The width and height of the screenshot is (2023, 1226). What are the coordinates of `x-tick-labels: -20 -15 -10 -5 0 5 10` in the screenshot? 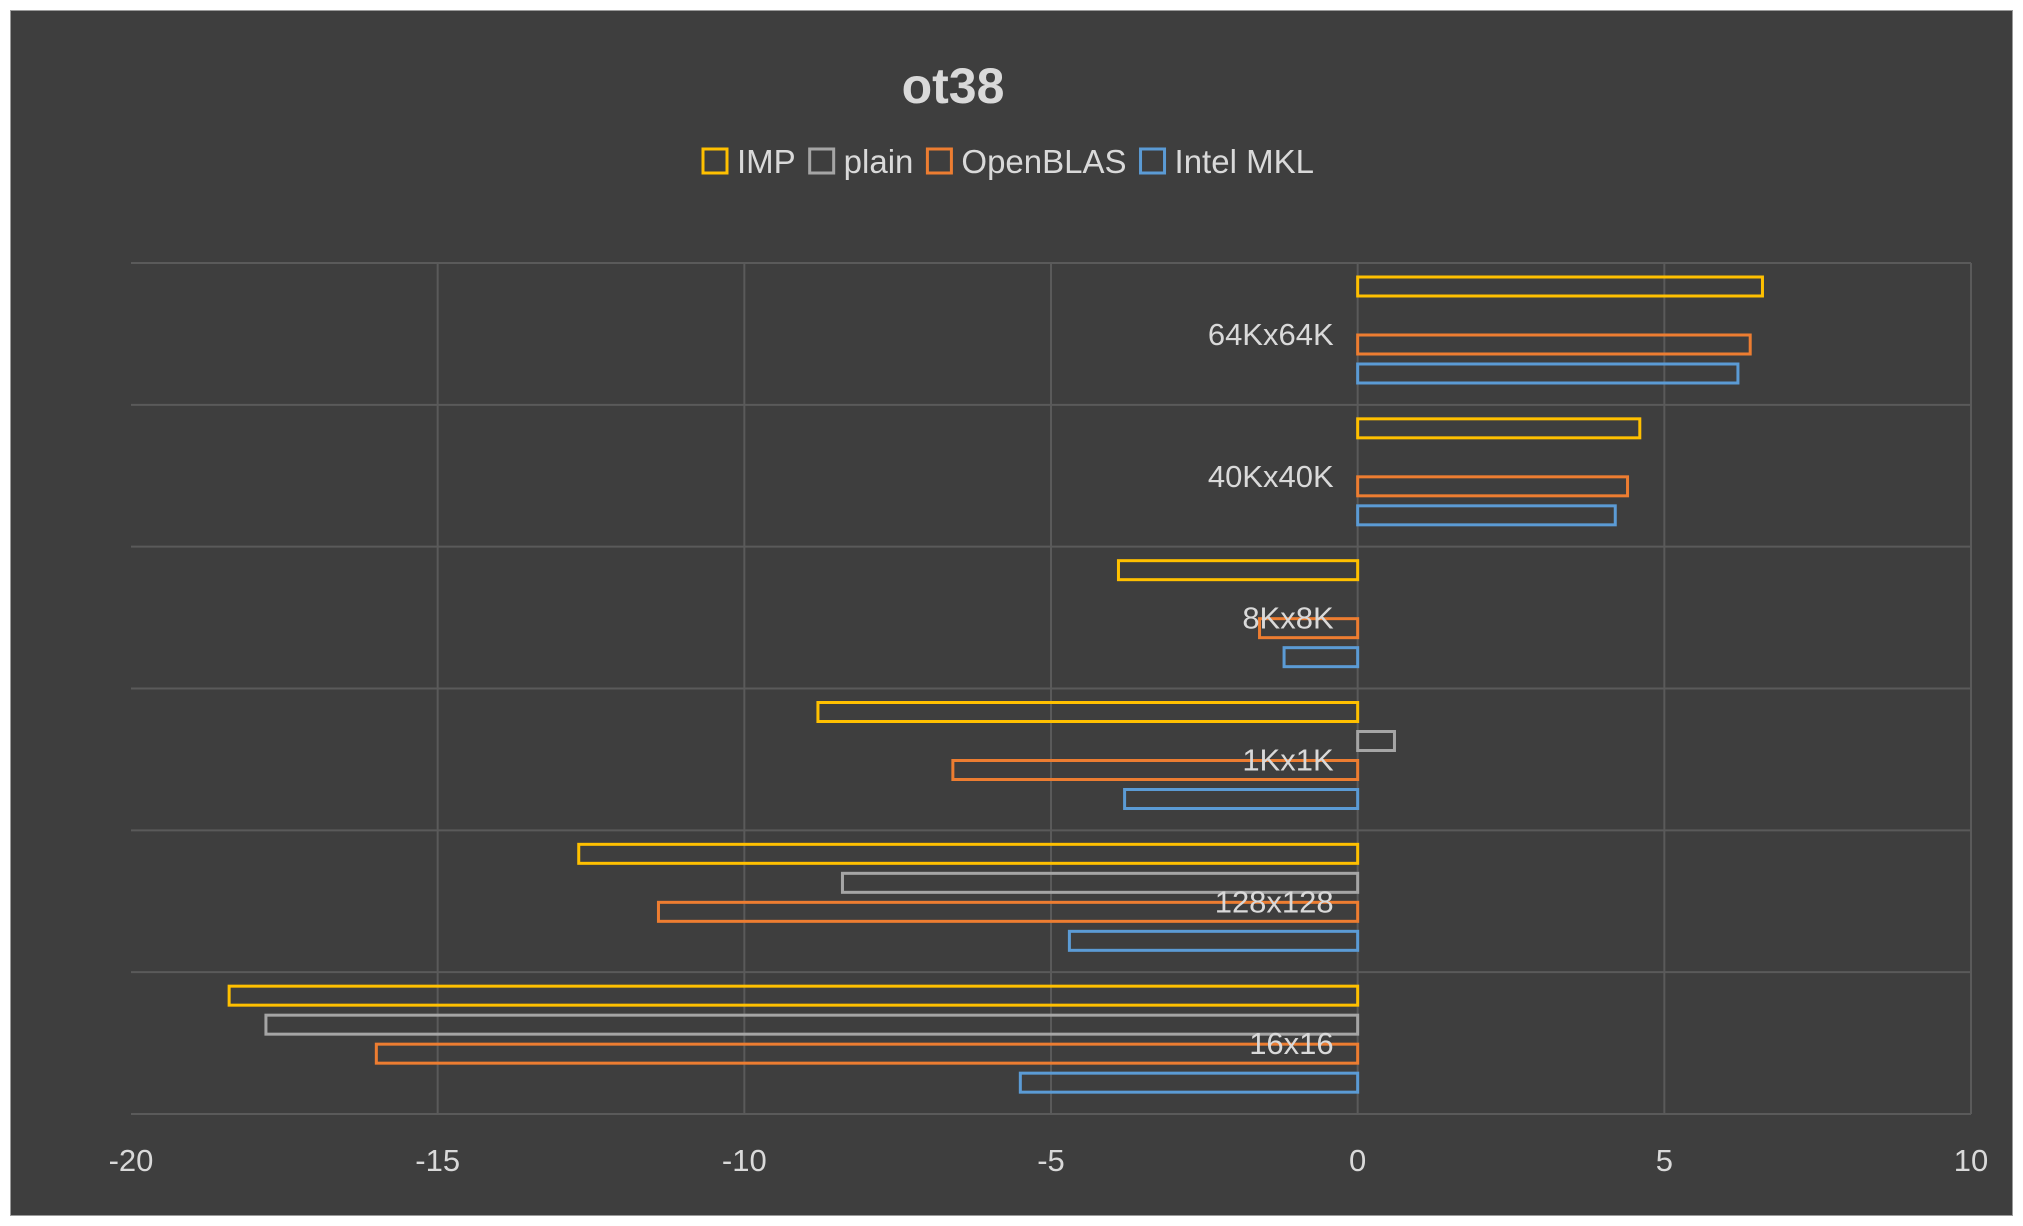 It's located at (1049, 1160).